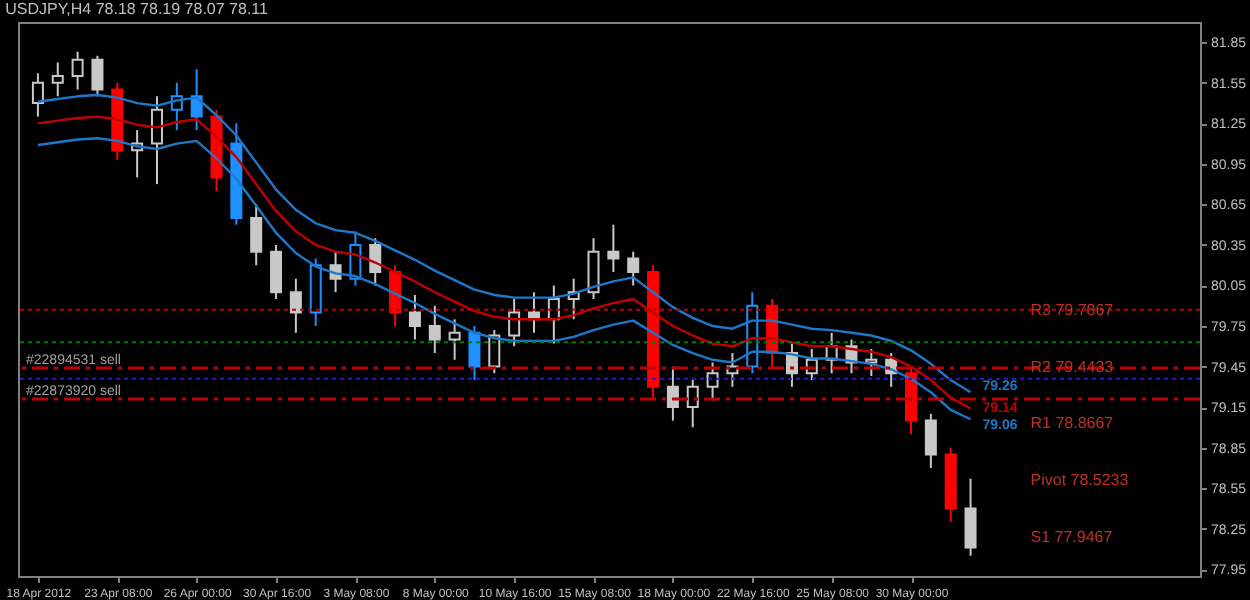 The image size is (1250, 600). Describe the element at coordinates (1072, 536) in the screenshot. I see `text: S1 77.9467` at that location.